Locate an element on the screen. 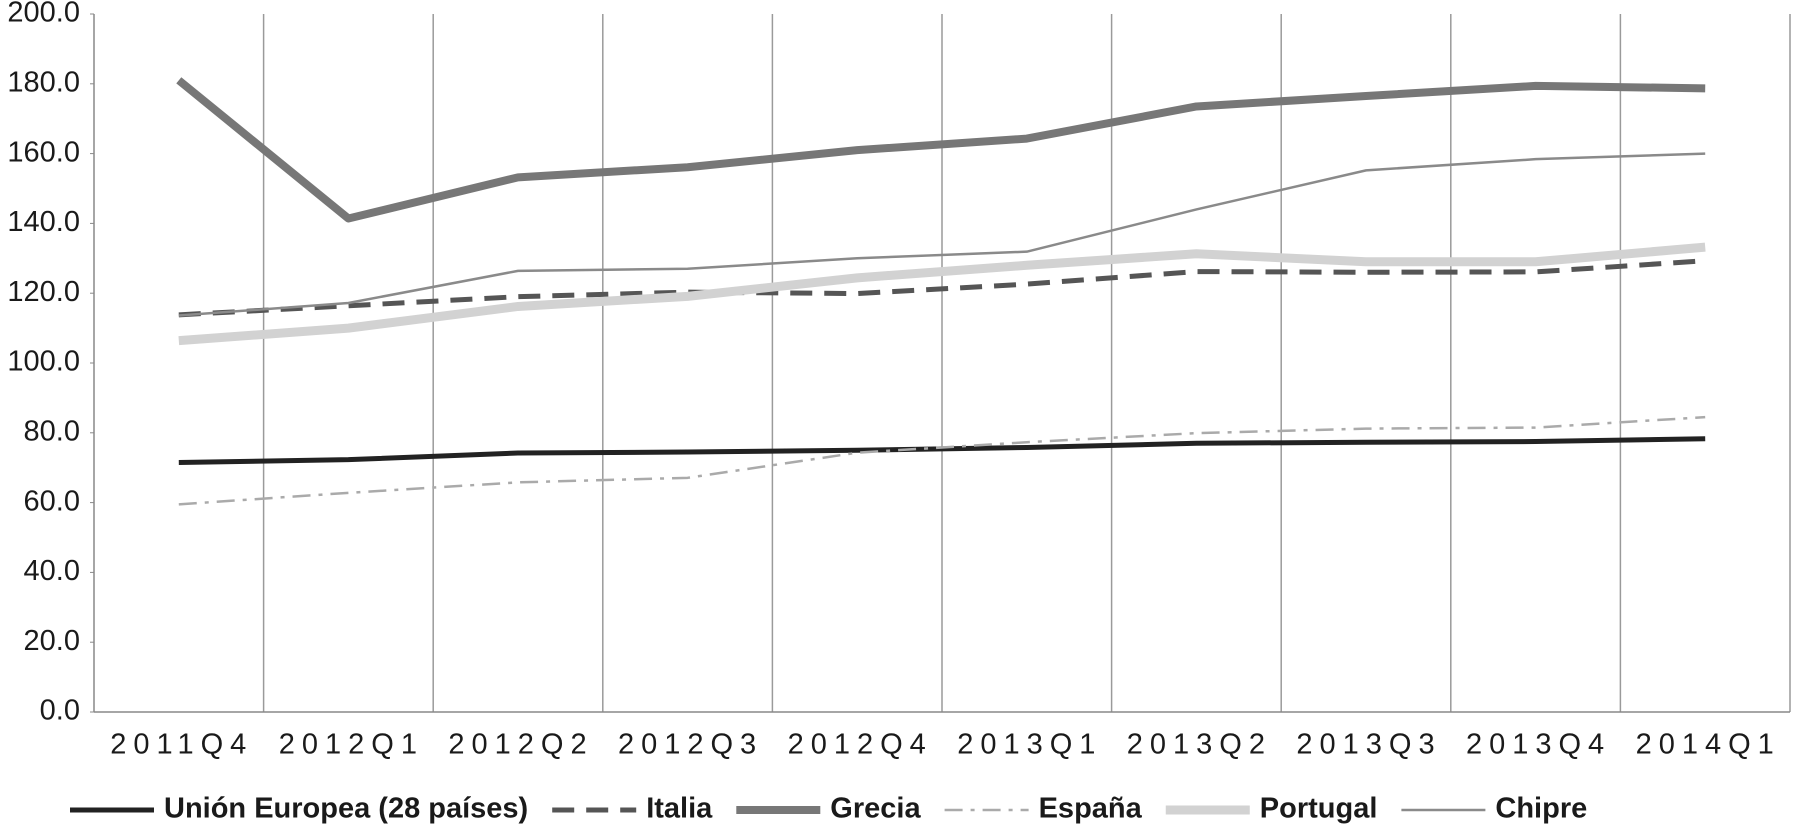 The image size is (1793, 830). y-tick-label: 100.0 is located at coordinates (43, 362).